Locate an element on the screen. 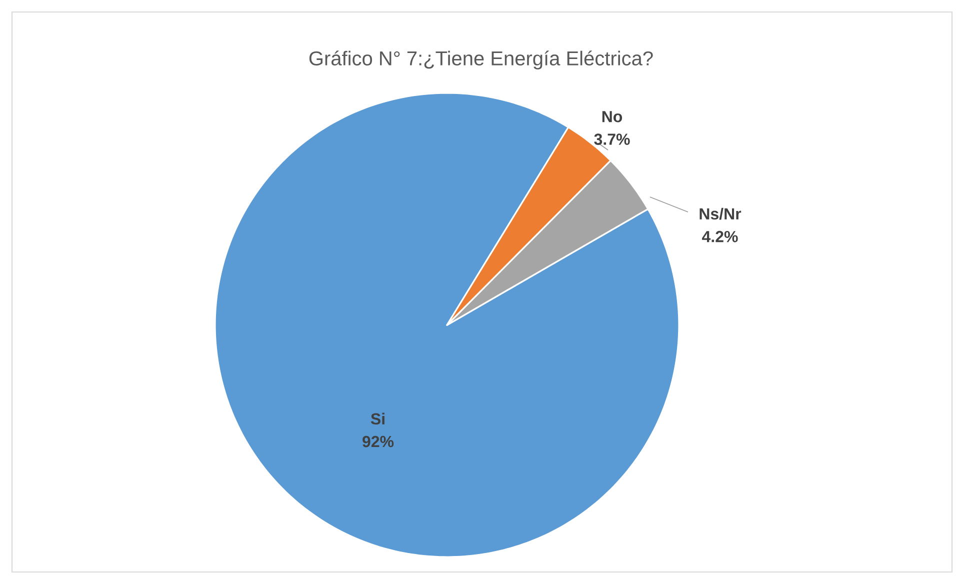 The height and width of the screenshot is (576, 962). slice-label: No is located at coordinates (612, 116).